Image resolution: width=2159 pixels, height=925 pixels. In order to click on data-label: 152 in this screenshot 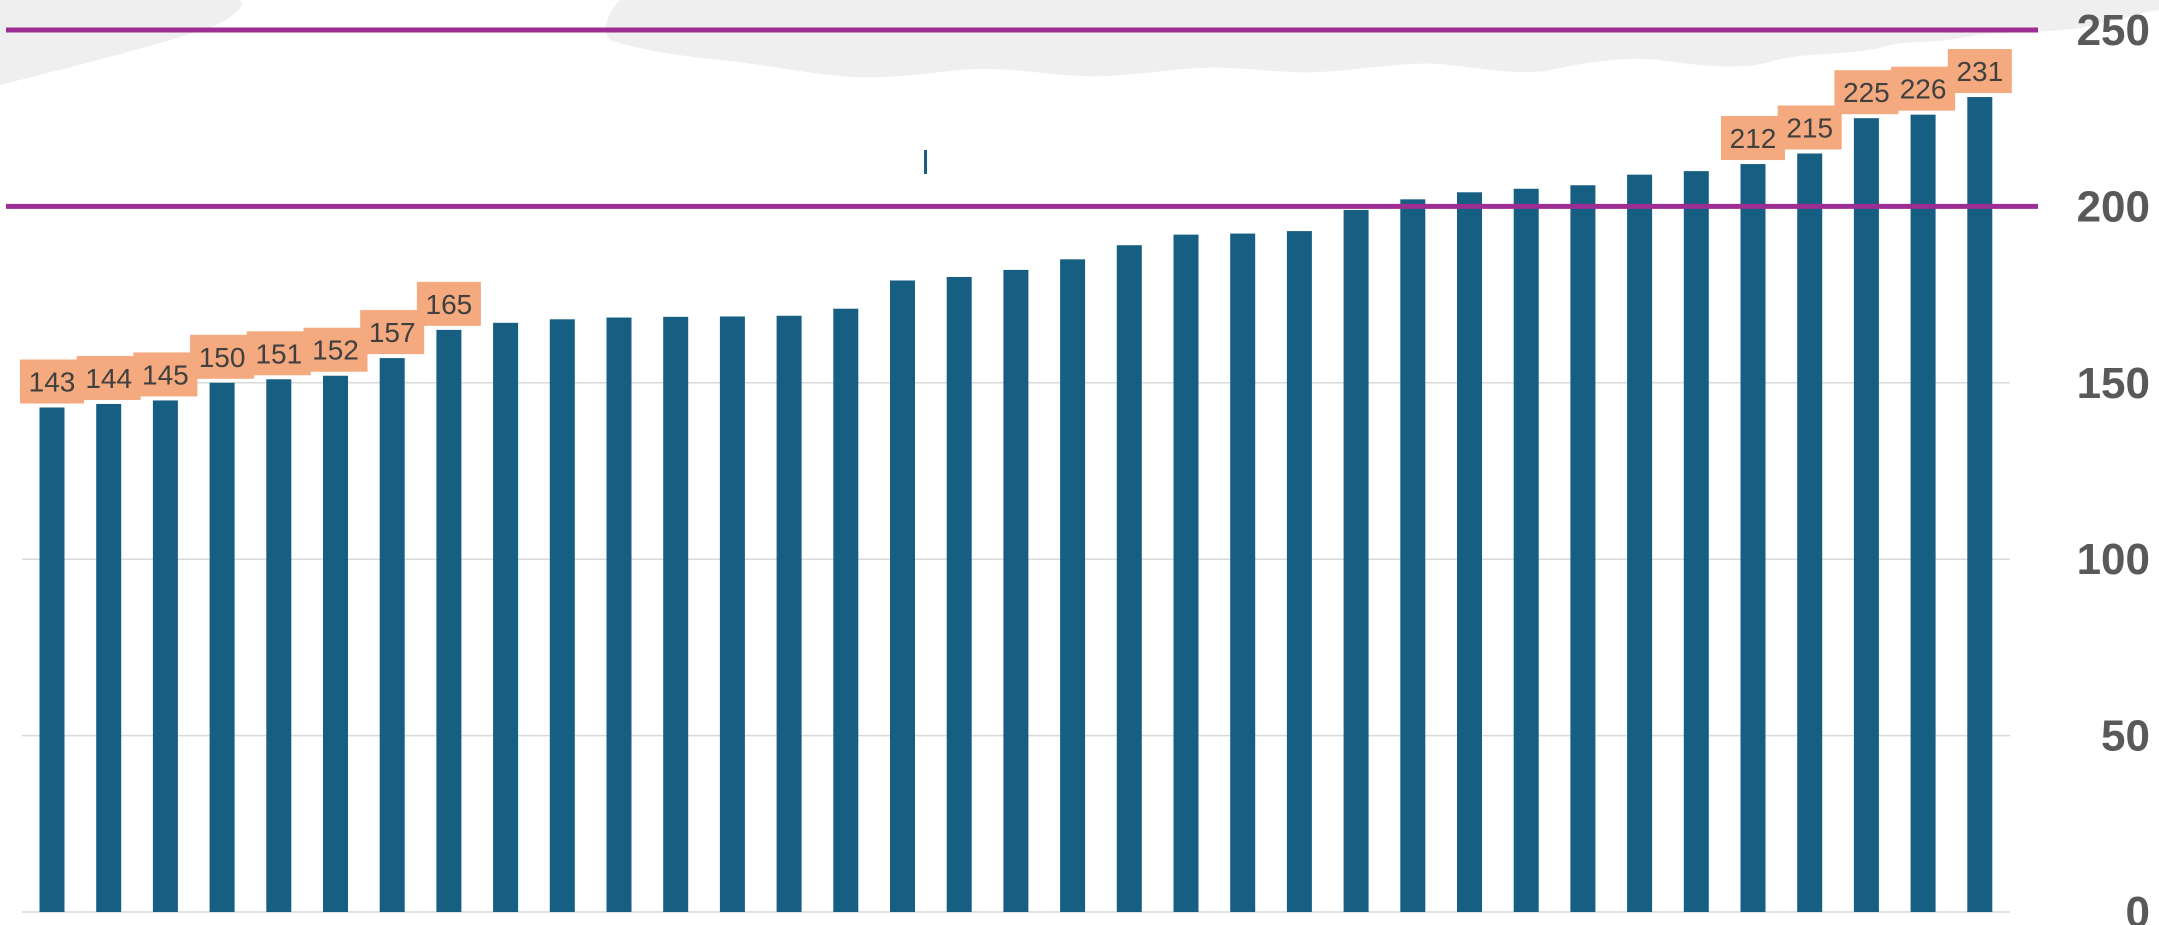, I will do `click(335, 350)`.